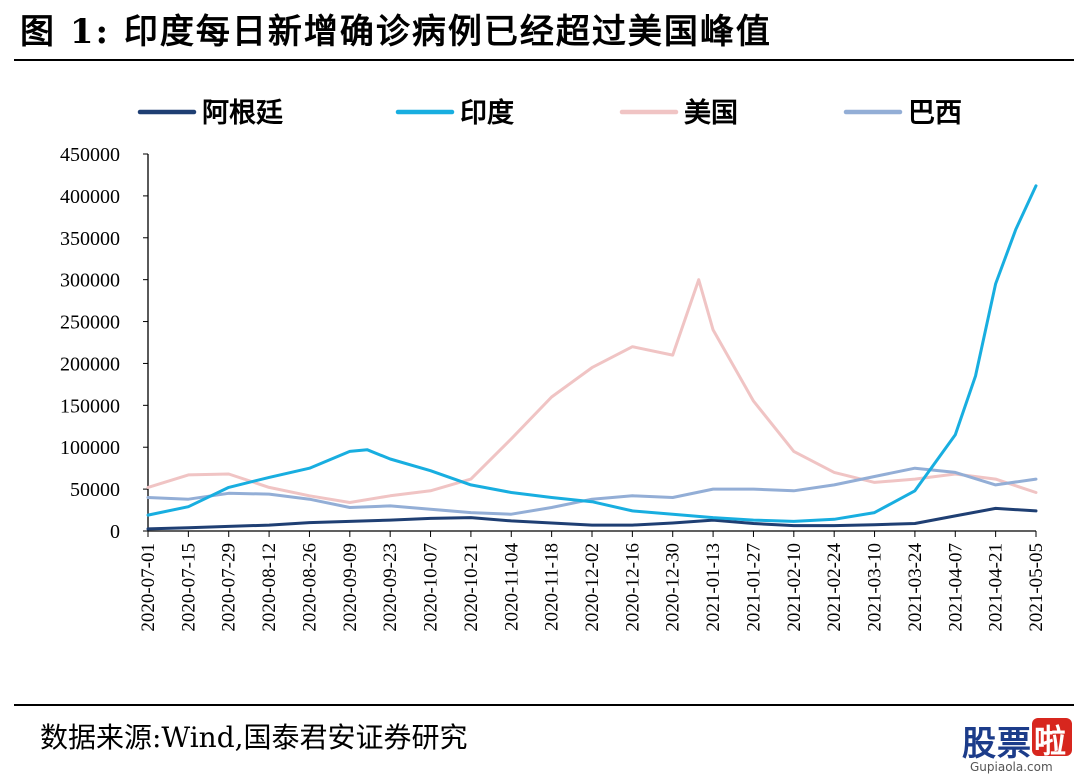 The height and width of the screenshot is (776, 1080). I want to click on x-tick-label: 2020-09-23, so click(390, 587).